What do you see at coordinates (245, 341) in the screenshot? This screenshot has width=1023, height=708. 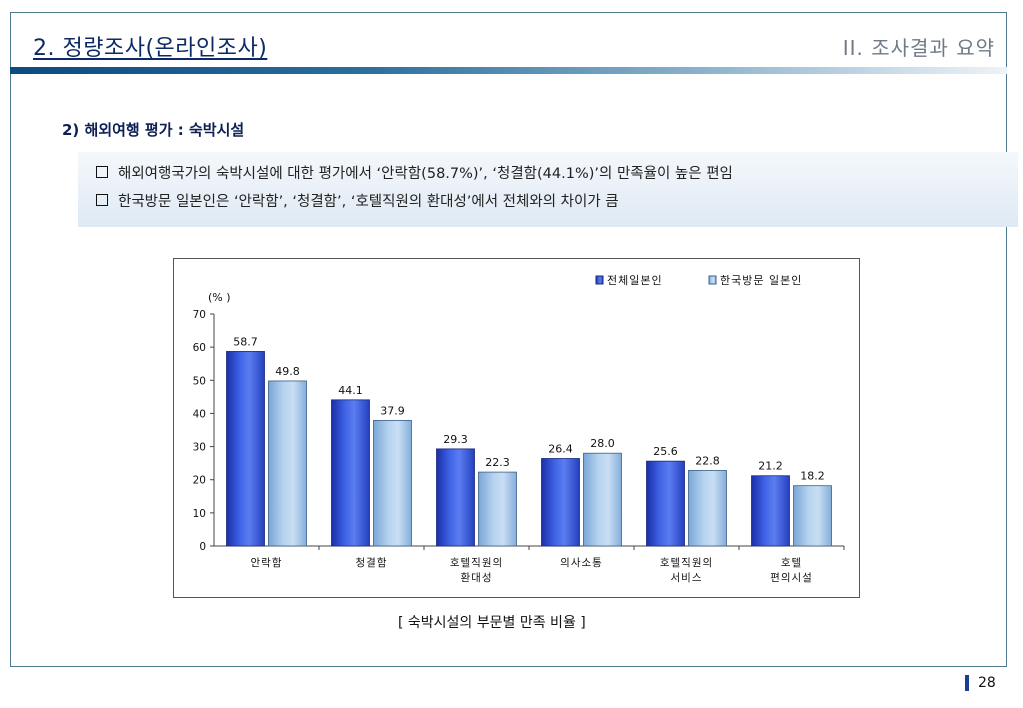 I see `data-label: 58.7` at bounding box center [245, 341].